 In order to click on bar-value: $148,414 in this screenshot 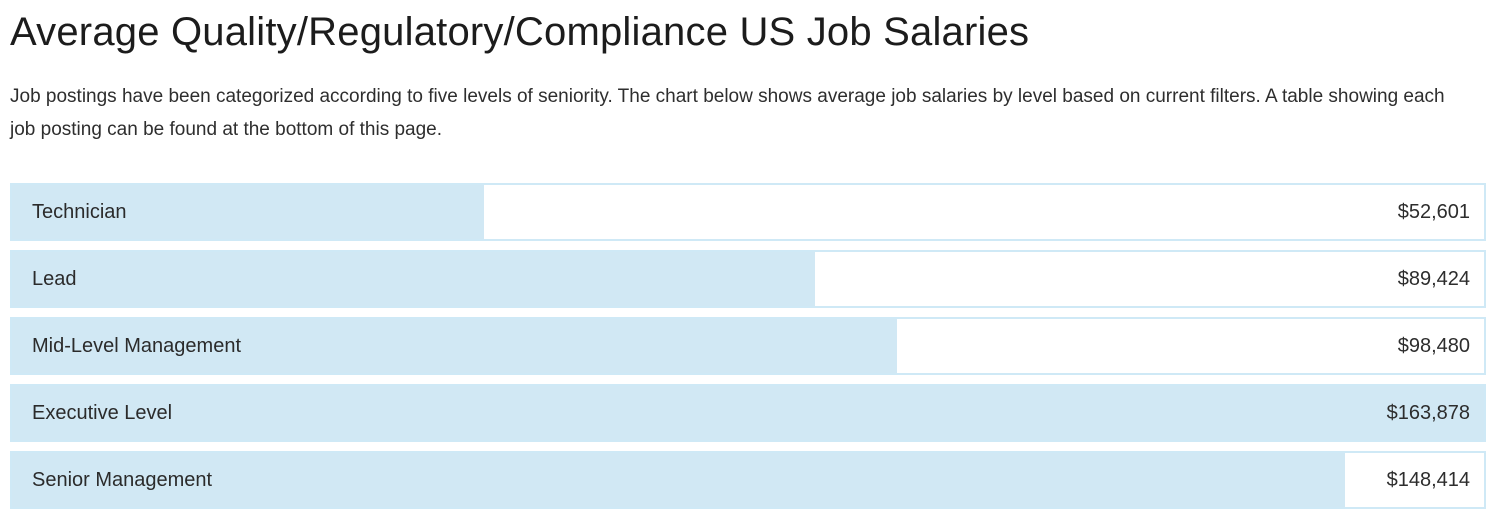, I will do `click(1428, 479)`.